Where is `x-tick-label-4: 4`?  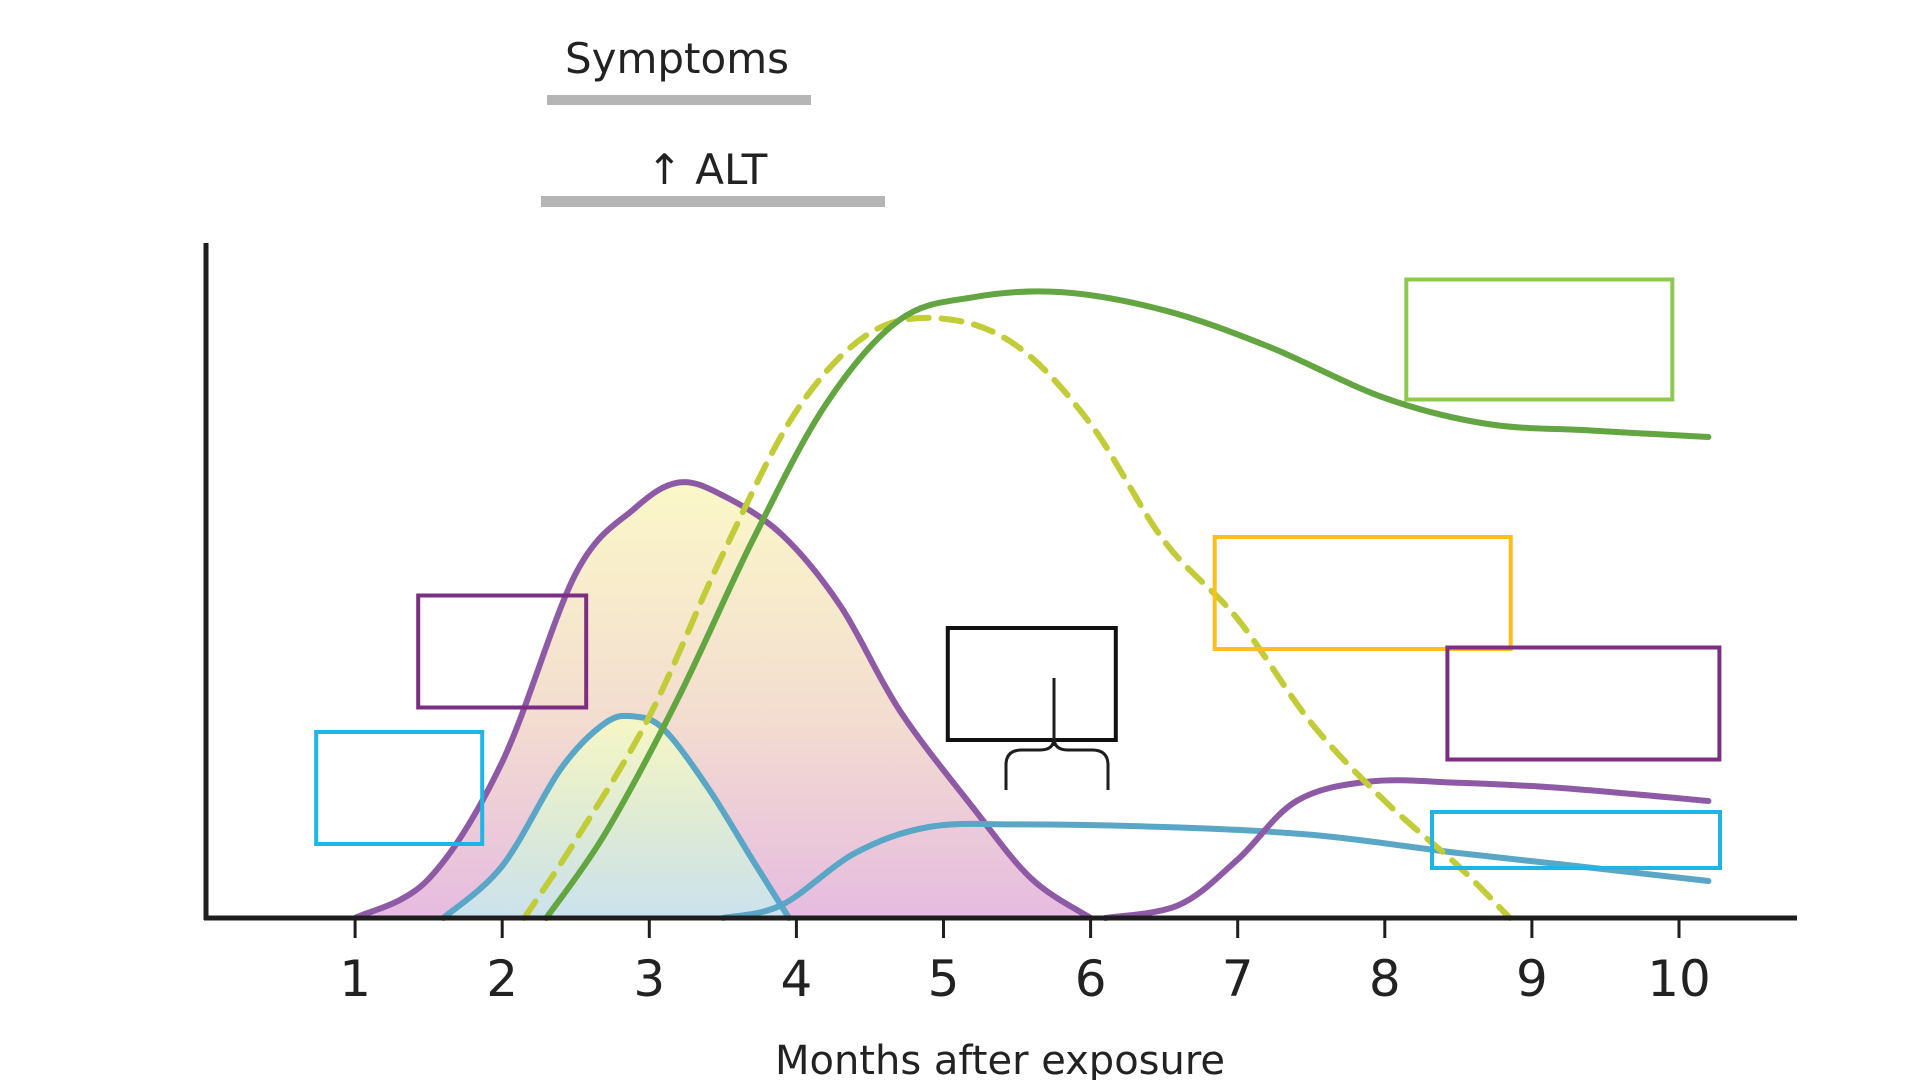 x-tick-label-4: 4 is located at coordinates (796, 979).